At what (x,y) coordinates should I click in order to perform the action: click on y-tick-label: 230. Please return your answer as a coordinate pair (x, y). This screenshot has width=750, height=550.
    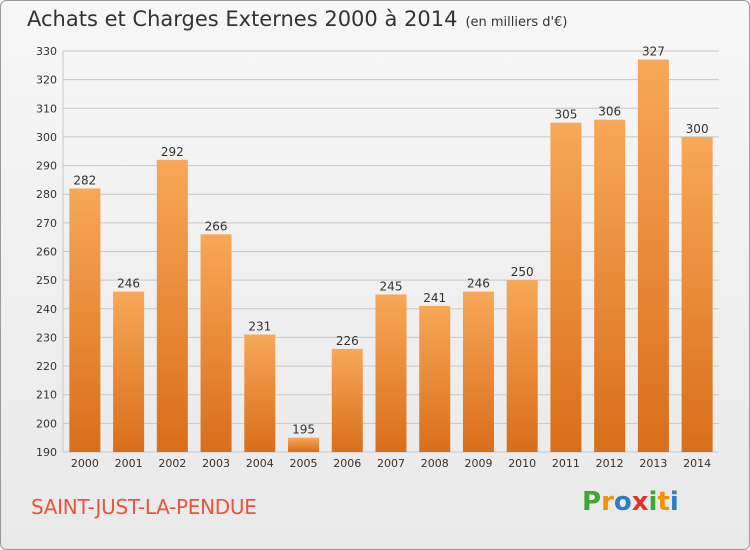
    Looking at the image, I should click on (46, 337).